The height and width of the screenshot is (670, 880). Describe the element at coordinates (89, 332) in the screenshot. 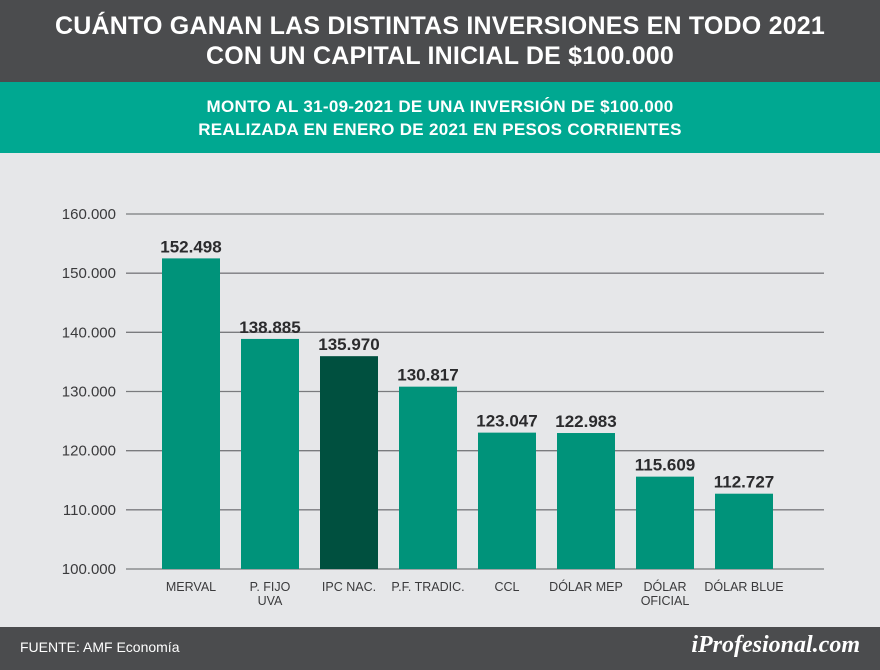

I see `y-tick-label: 140.000` at that location.